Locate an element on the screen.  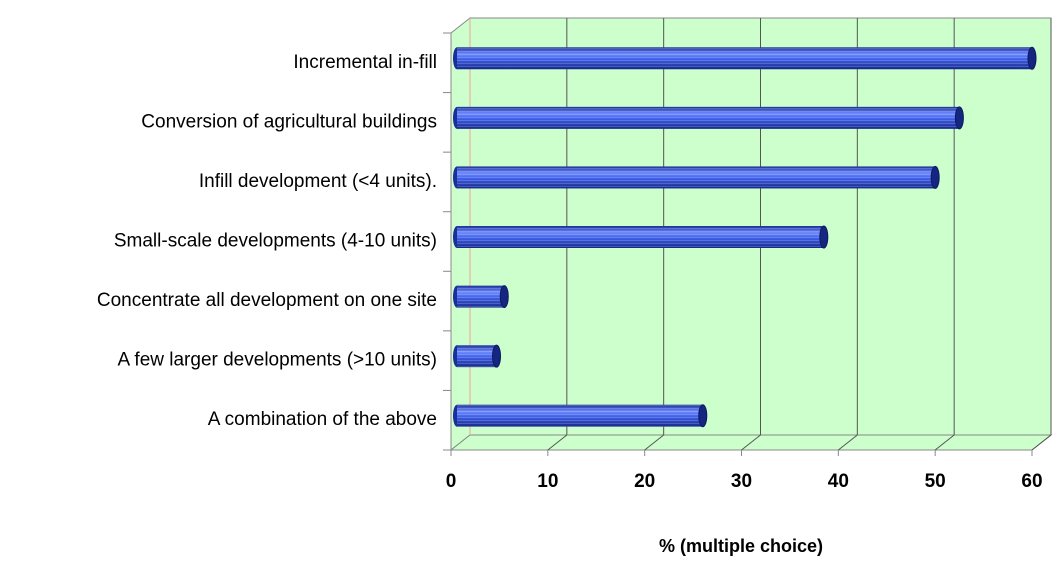
x-tick-label: 30 is located at coordinates (741, 481).